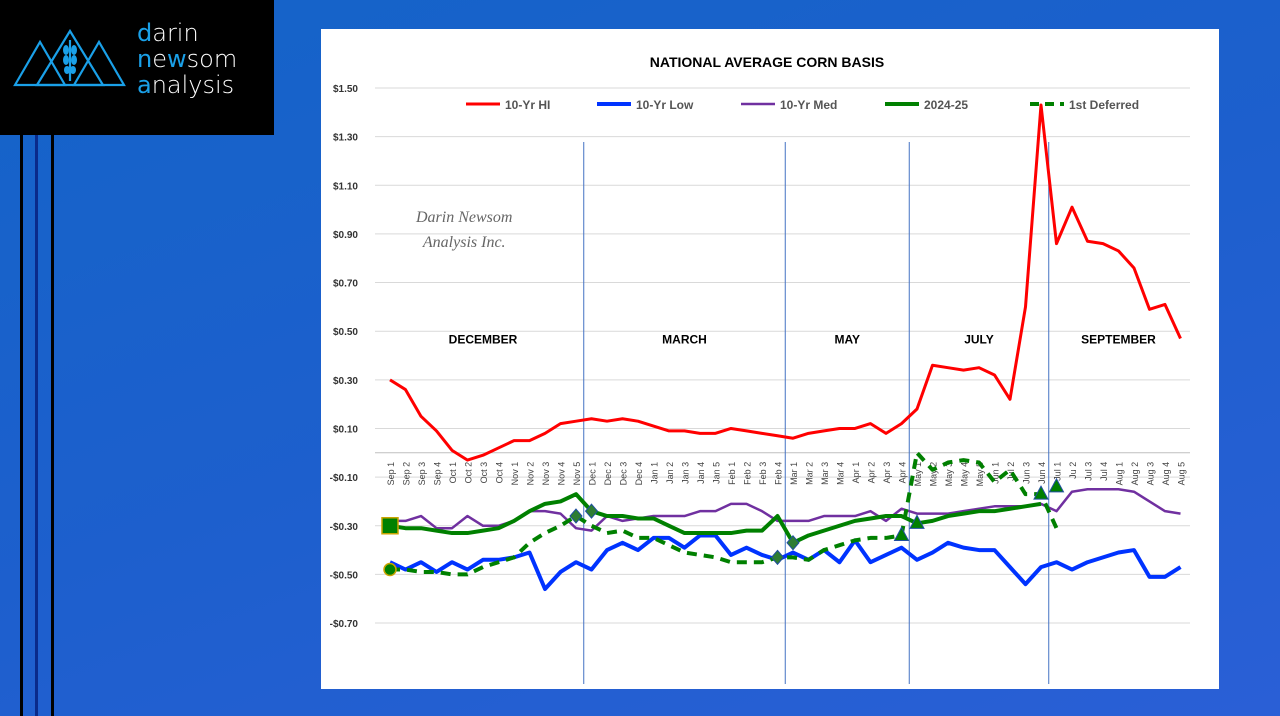  Describe the element at coordinates (808, 105) in the screenshot. I see `legend-label: 10-Yr Med` at that location.